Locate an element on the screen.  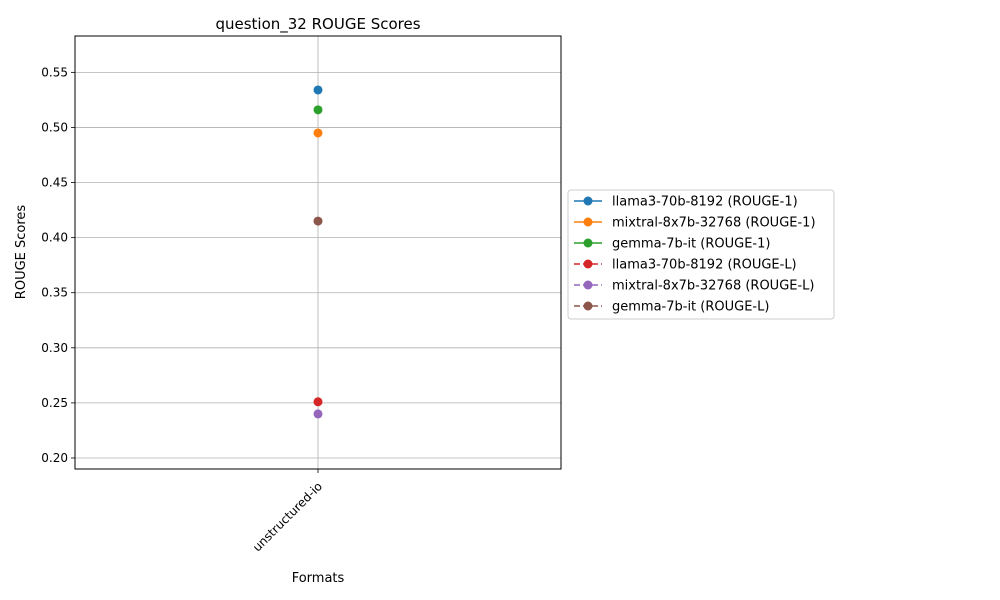
y-tick-label: 0.45 is located at coordinates (54, 183).